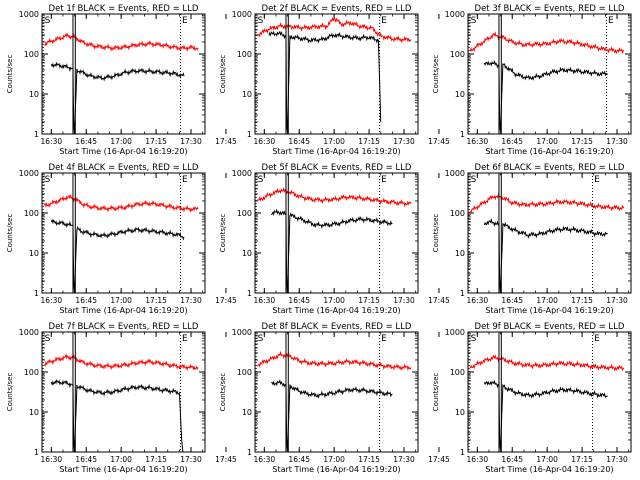 The image size is (640, 480). What do you see at coordinates (550, 327) in the screenshot?
I see `chart-title: Det 9f BLACK = Events, RED = LLD` at bounding box center [550, 327].